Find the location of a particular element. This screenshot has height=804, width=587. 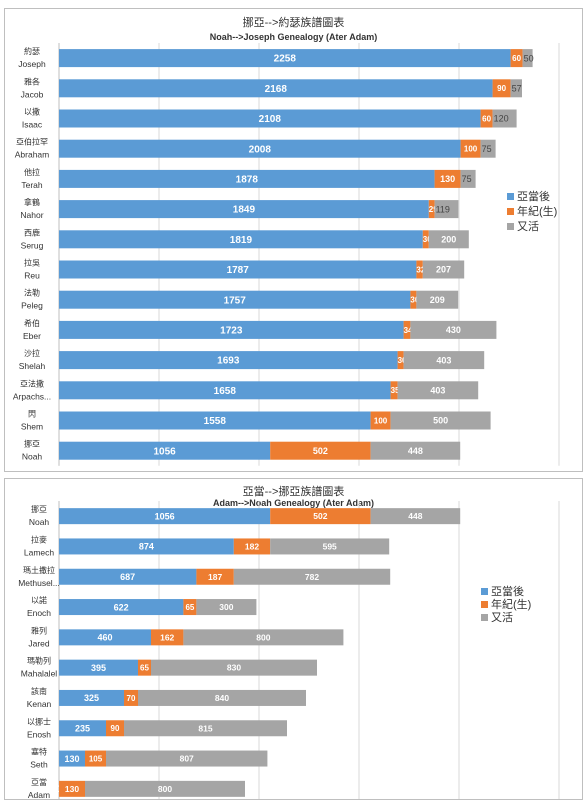

data-label: 2168 is located at coordinates (276, 89).